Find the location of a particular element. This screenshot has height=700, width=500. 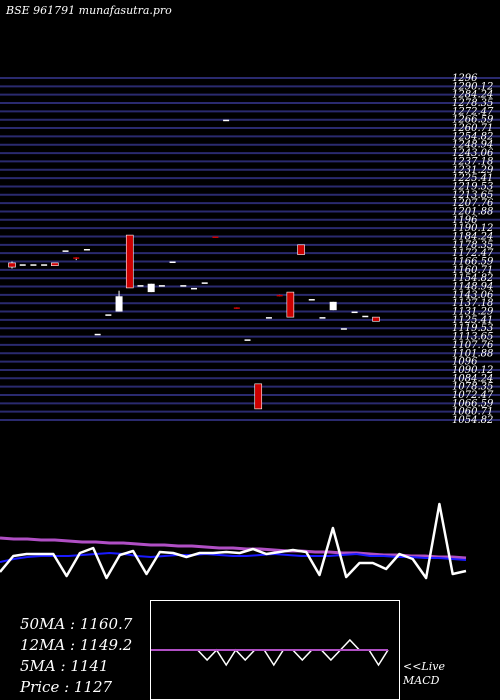

series-line-price_line is located at coordinates (233, 541).